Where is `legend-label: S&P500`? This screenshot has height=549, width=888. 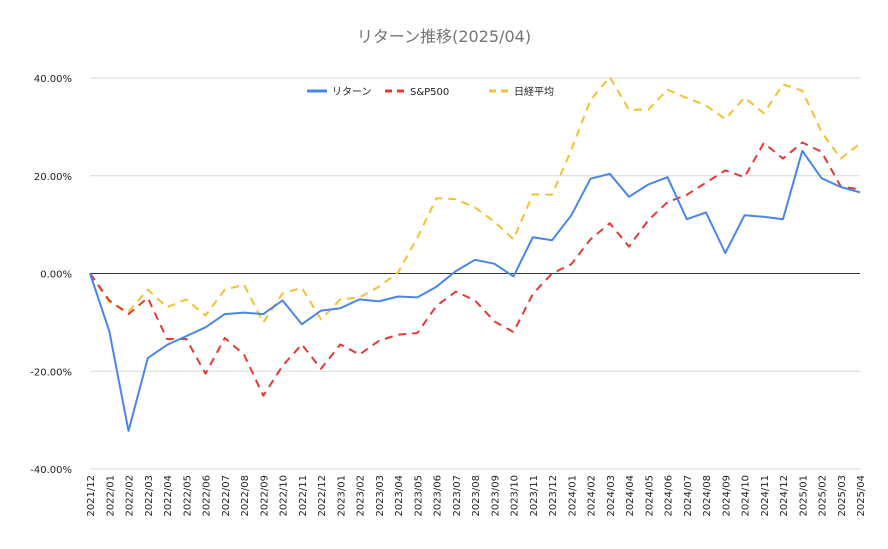 legend-label: S&P500 is located at coordinates (429, 92).